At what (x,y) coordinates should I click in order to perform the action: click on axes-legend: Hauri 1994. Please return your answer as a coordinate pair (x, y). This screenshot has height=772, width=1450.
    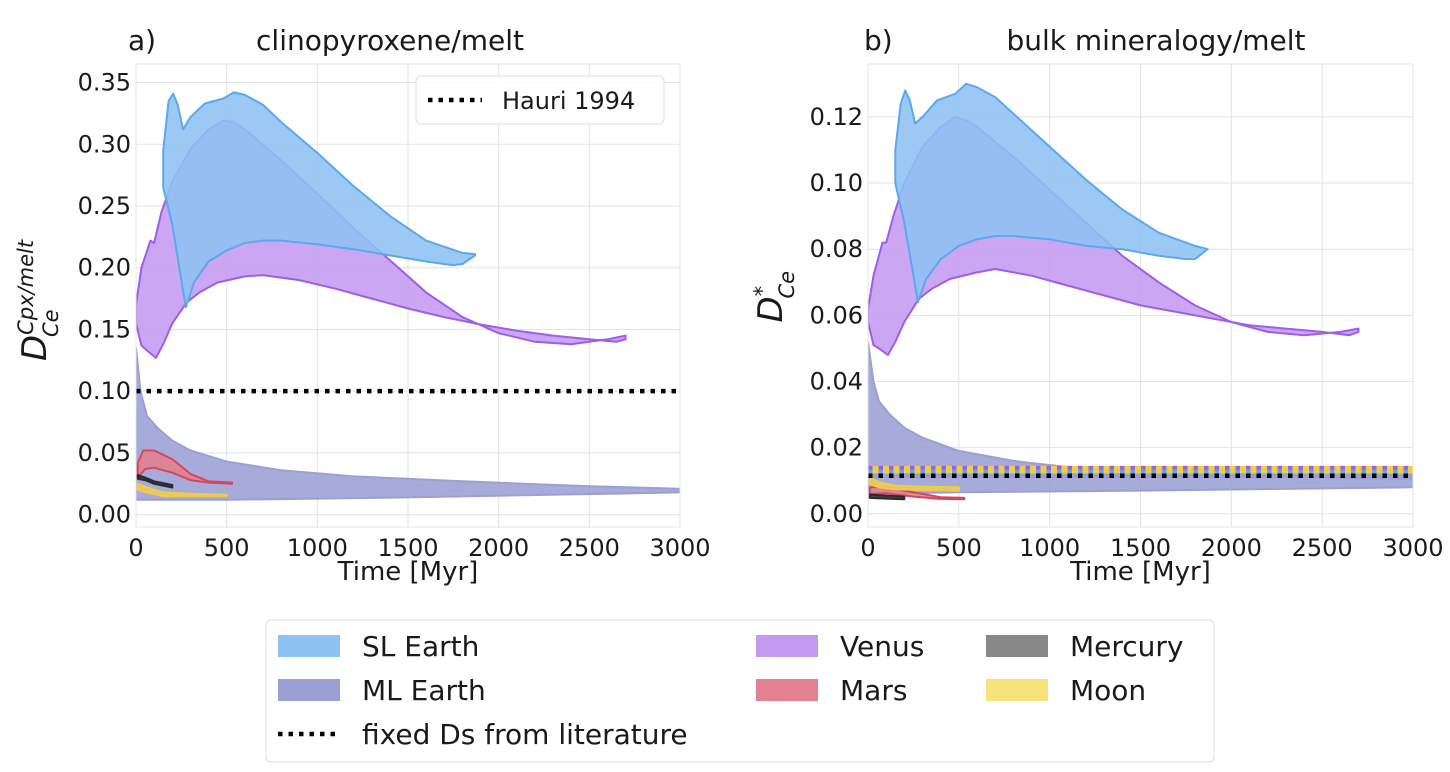
    Looking at the image, I should click on (540, 100).